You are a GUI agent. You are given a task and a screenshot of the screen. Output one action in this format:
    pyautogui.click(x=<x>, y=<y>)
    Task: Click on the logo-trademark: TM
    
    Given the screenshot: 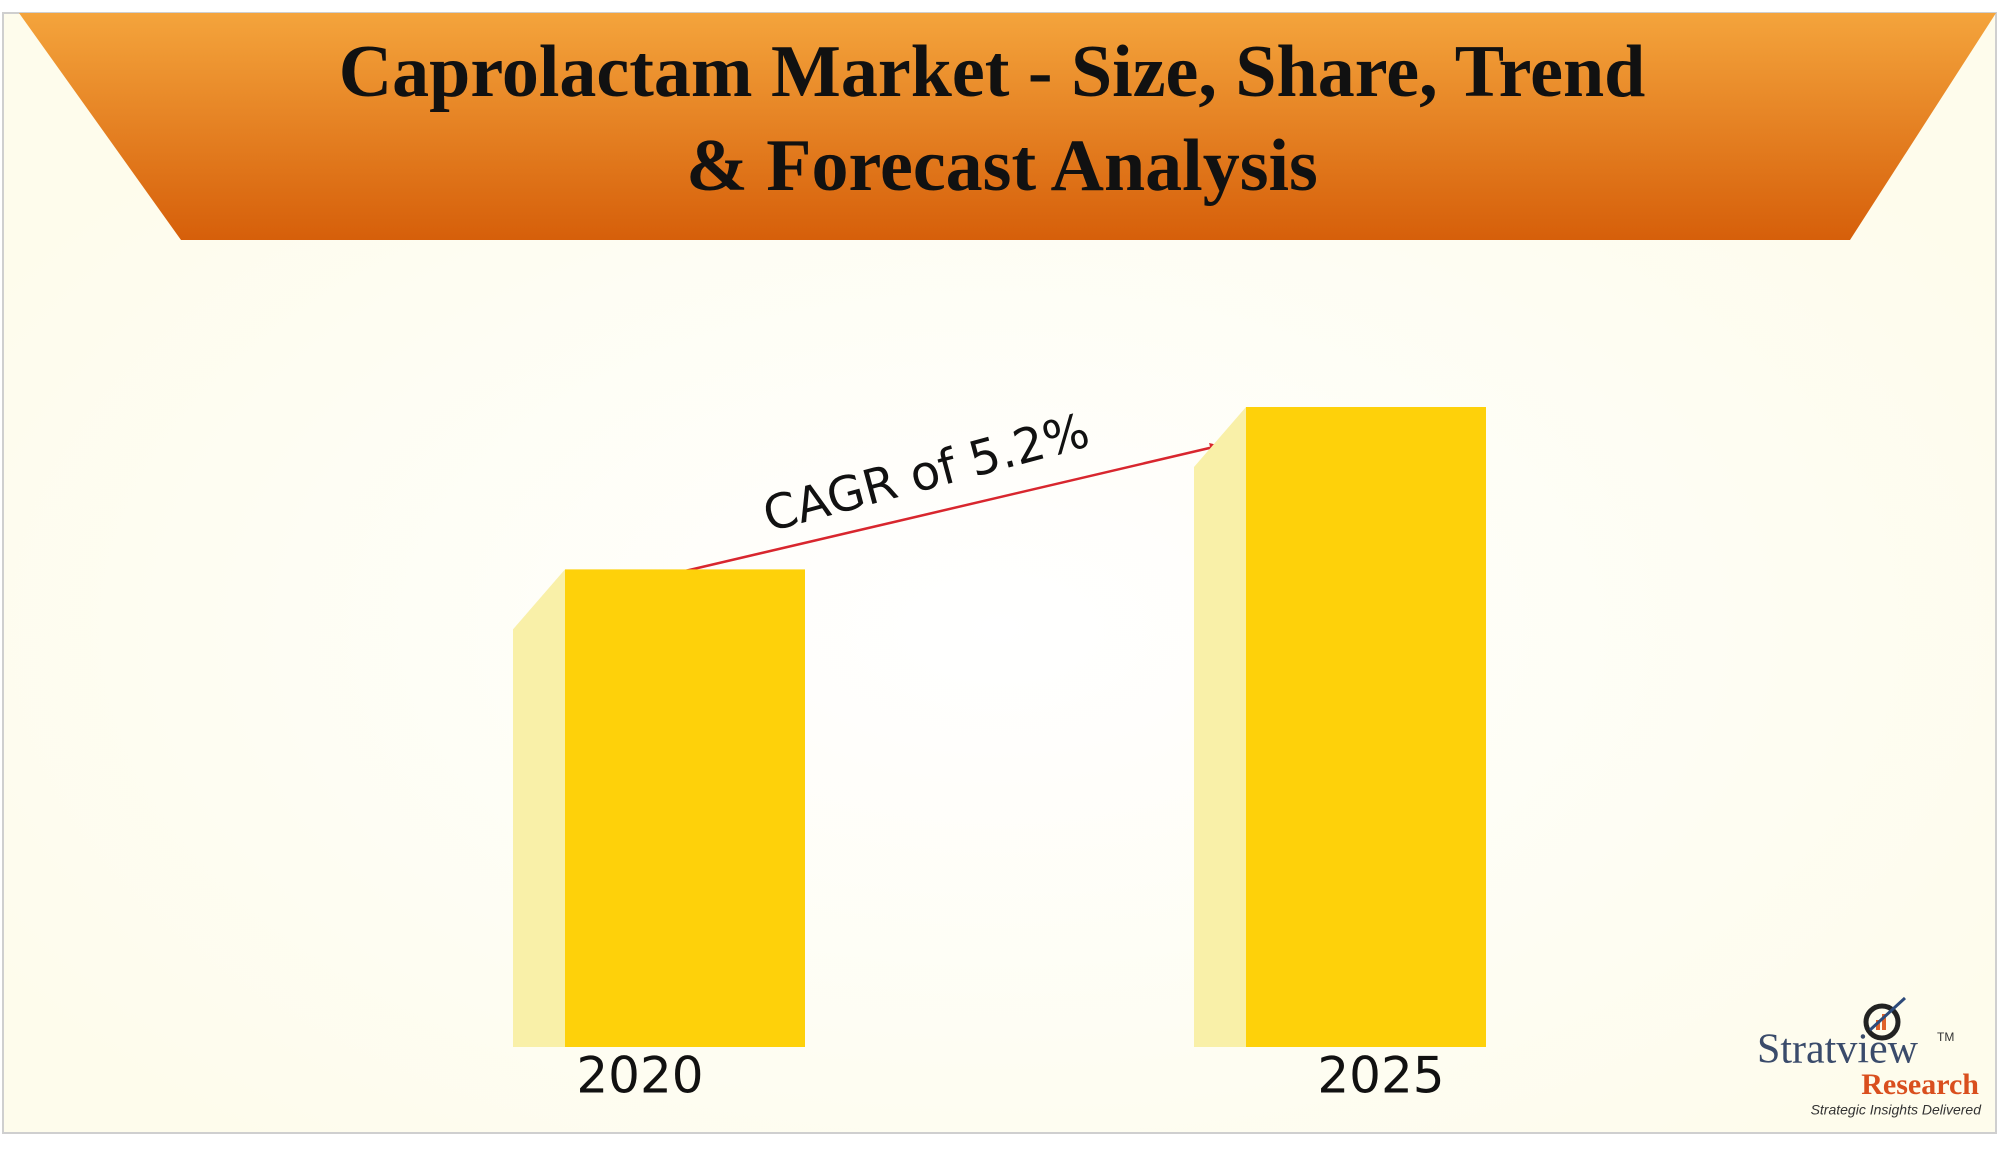 What is the action you would take?
    pyautogui.click(x=1945, y=1037)
    